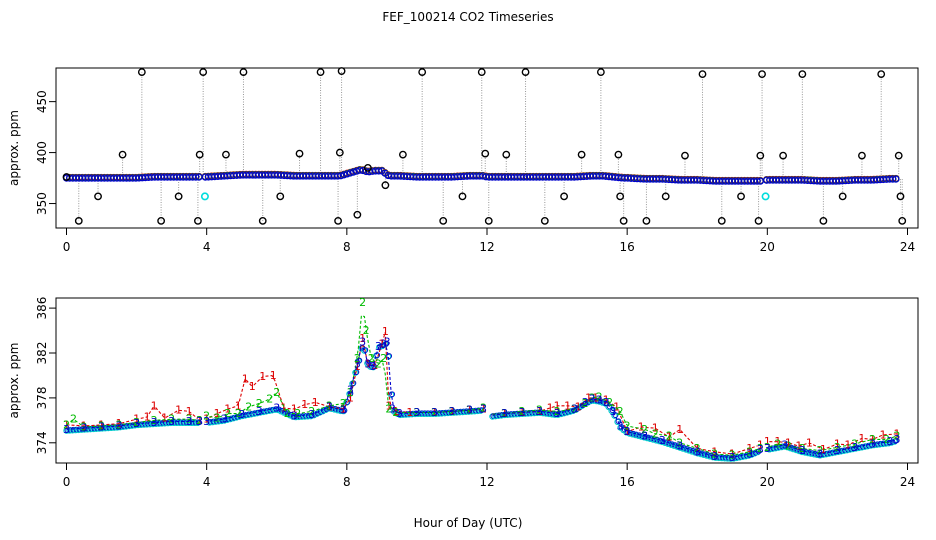 The height and width of the screenshot is (540, 936). What do you see at coordinates (42, 442) in the screenshot?
I see `bottom-y-tick-label: 374` at bounding box center [42, 442].